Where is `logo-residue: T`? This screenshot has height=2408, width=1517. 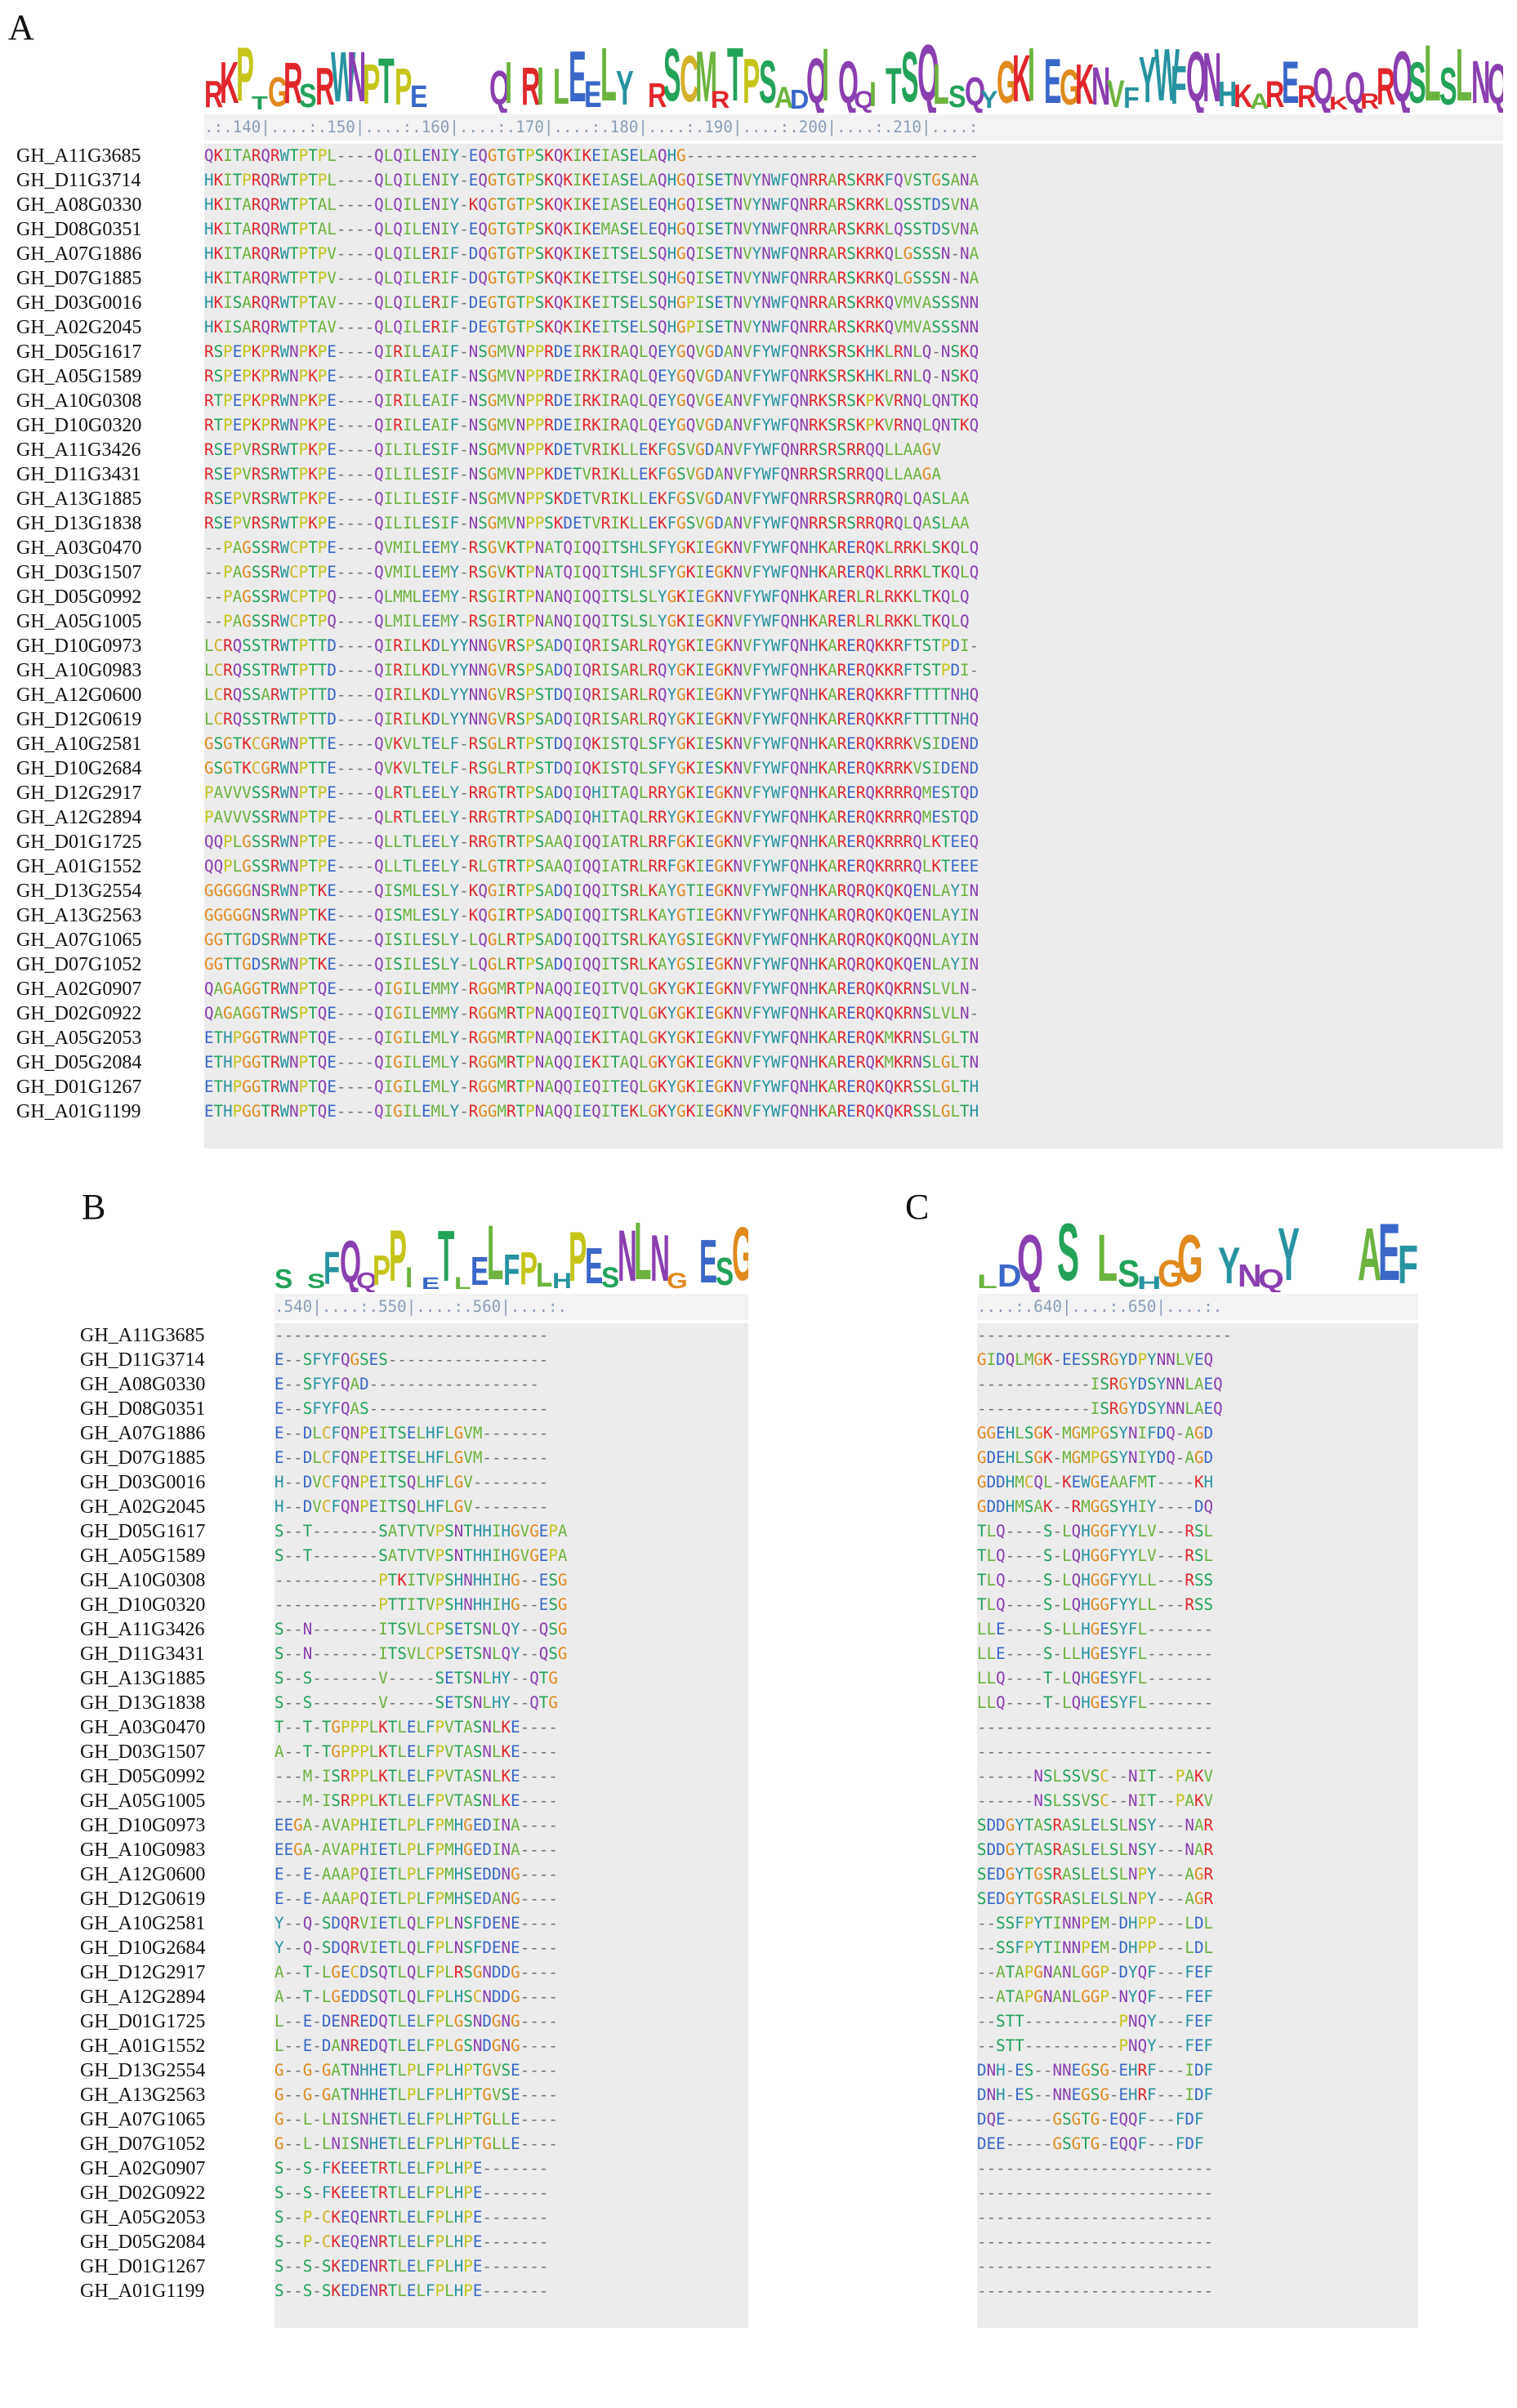 logo-residue: T is located at coordinates (386, 78).